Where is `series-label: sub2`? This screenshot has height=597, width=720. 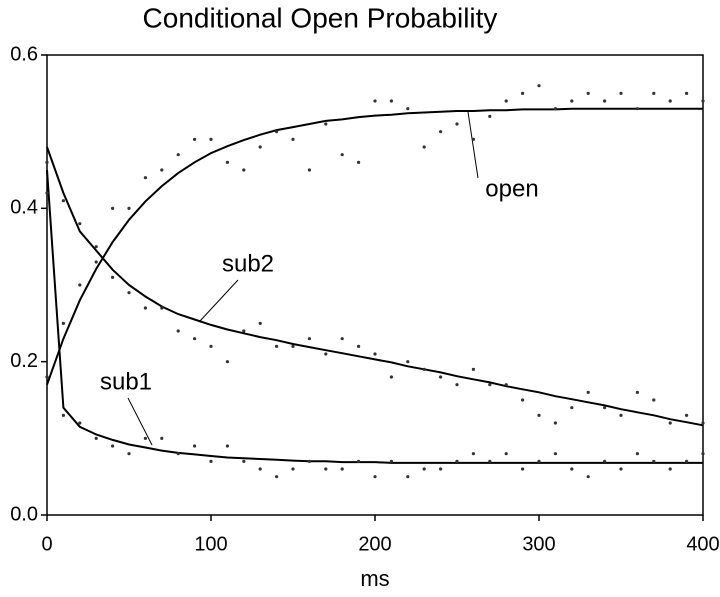 series-label: sub2 is located at coordinates (248, 263).